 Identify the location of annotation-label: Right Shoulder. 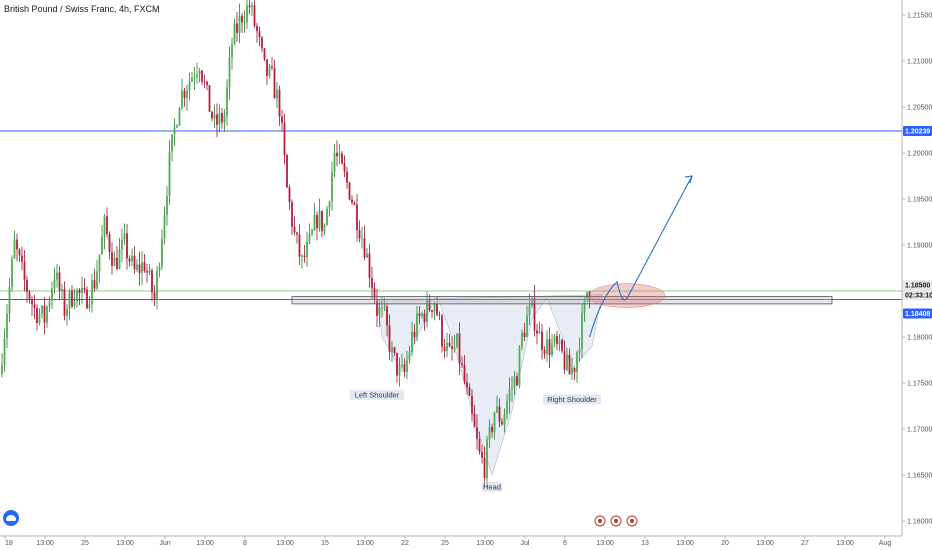
(572, 399).